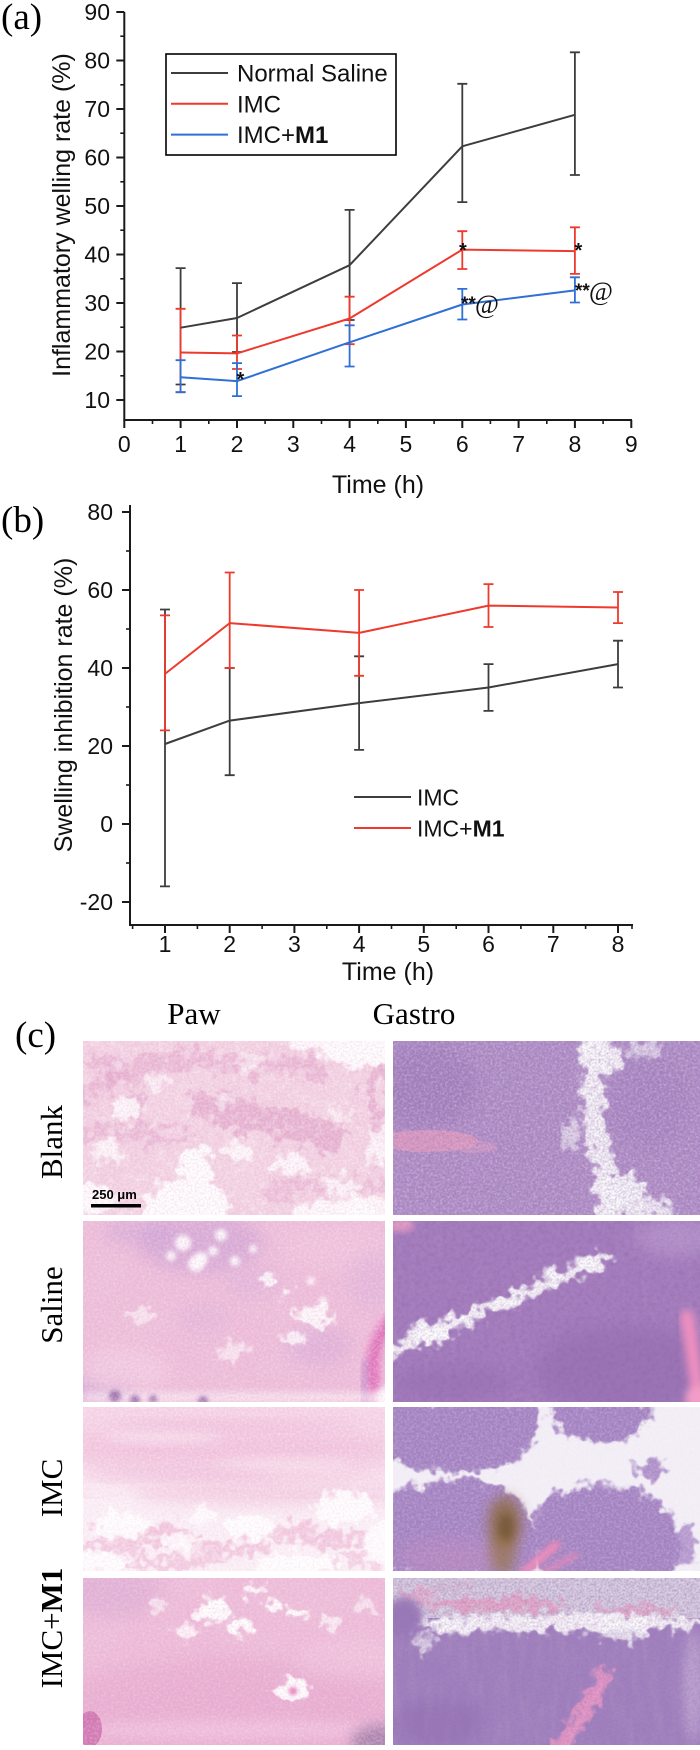 This screenshot has height=1750, width=700. I want to click on svg-text: Inflammatory welling rate (%), so click(62, 215).